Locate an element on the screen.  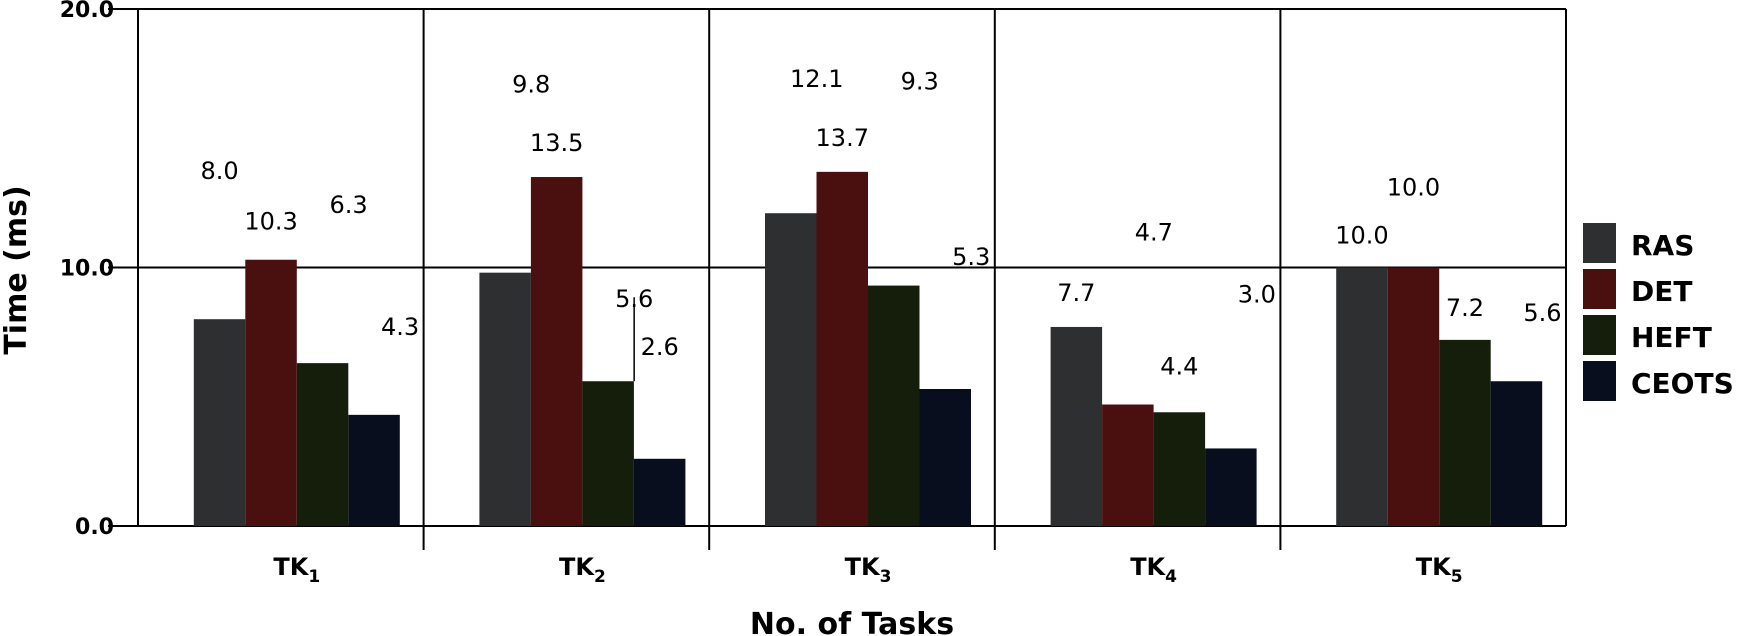
x-category-label: TK2 is located at coordinates (582, 570).